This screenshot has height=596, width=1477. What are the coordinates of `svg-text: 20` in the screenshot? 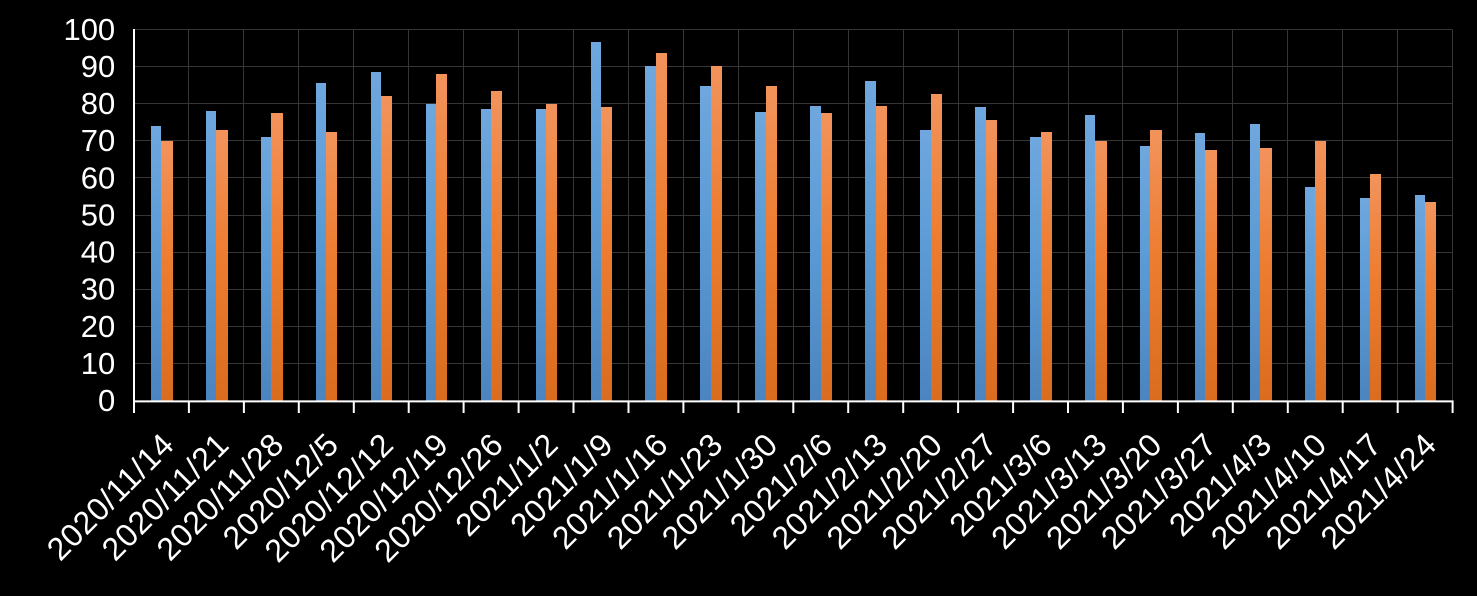 It's located at (98, 326).